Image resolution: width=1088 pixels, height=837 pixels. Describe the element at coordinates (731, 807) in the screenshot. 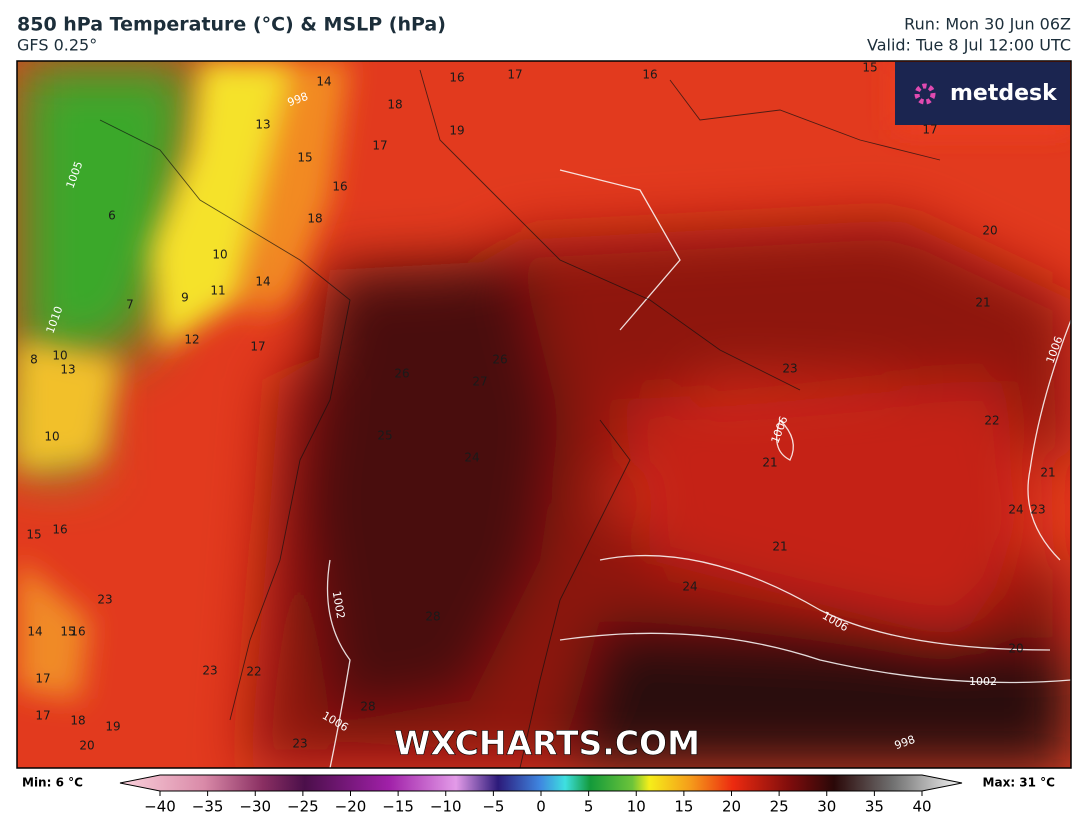

I see `colorbar-tick-label: 20` at that location.